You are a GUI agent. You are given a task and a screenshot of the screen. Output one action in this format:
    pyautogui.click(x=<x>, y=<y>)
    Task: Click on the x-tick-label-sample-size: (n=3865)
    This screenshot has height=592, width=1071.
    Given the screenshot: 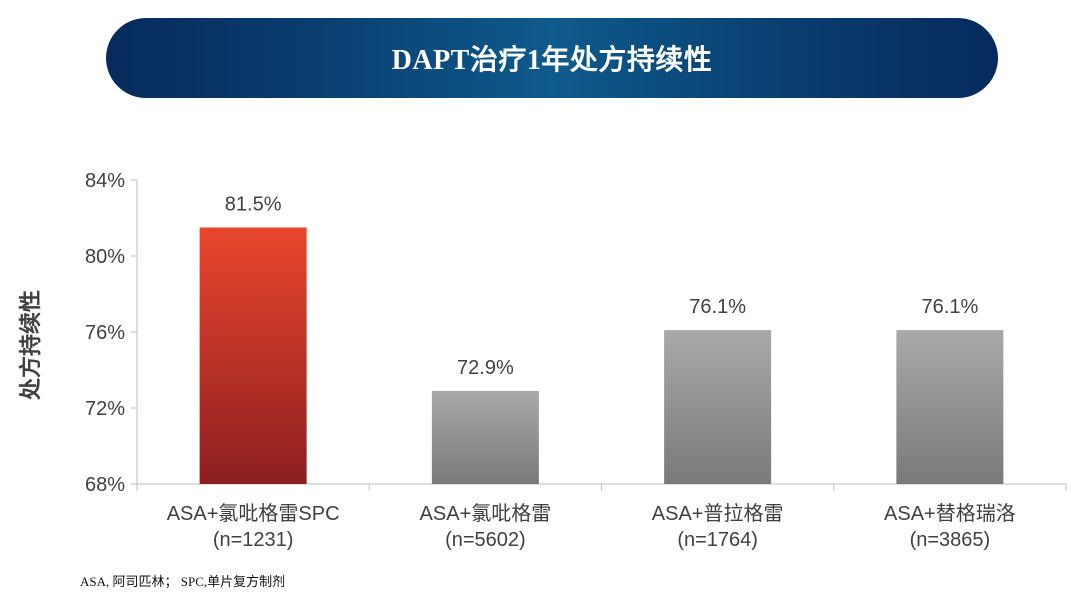 What is the action you would take?
    pyautogui.click(x=950, y=540)
    